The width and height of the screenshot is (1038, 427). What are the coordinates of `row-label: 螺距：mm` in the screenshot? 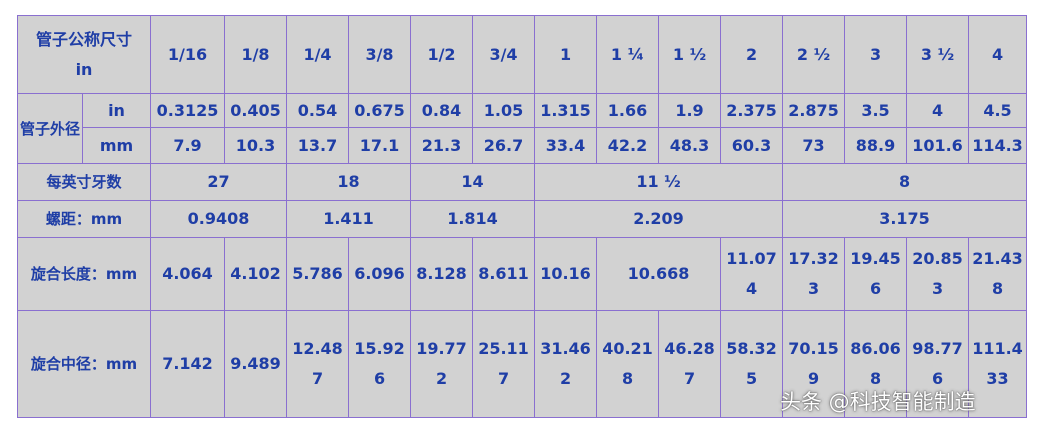 It's located at (84, 219).